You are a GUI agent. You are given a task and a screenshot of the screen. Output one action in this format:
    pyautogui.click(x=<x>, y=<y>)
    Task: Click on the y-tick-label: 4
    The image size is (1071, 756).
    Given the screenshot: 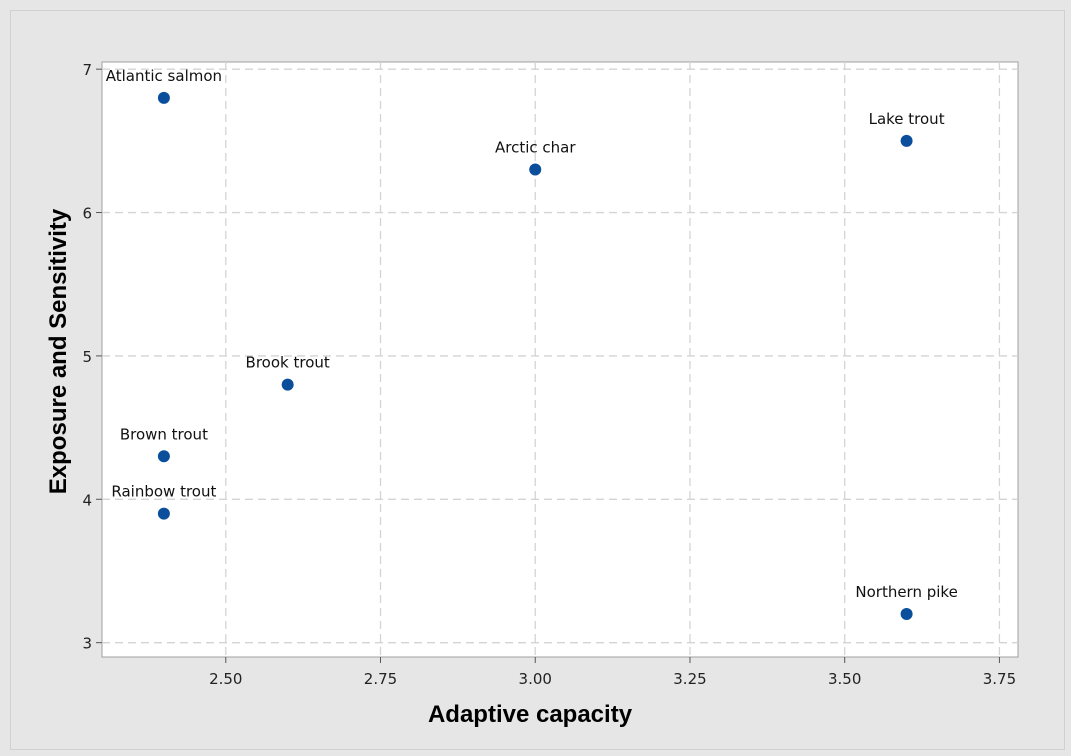 What is the action you would take?
    pyautogui.click(x=87, y=500)
    